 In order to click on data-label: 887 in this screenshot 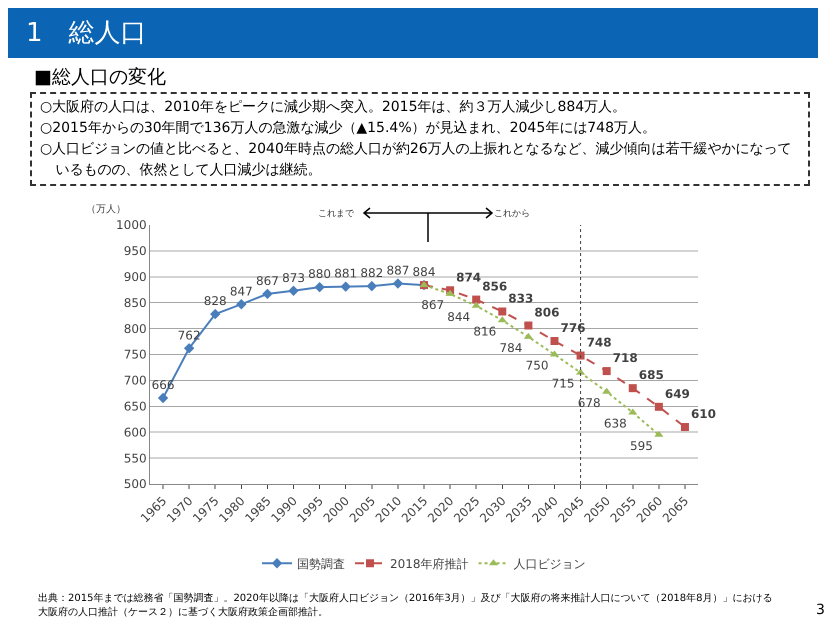, I will do `click(398, 271)`.